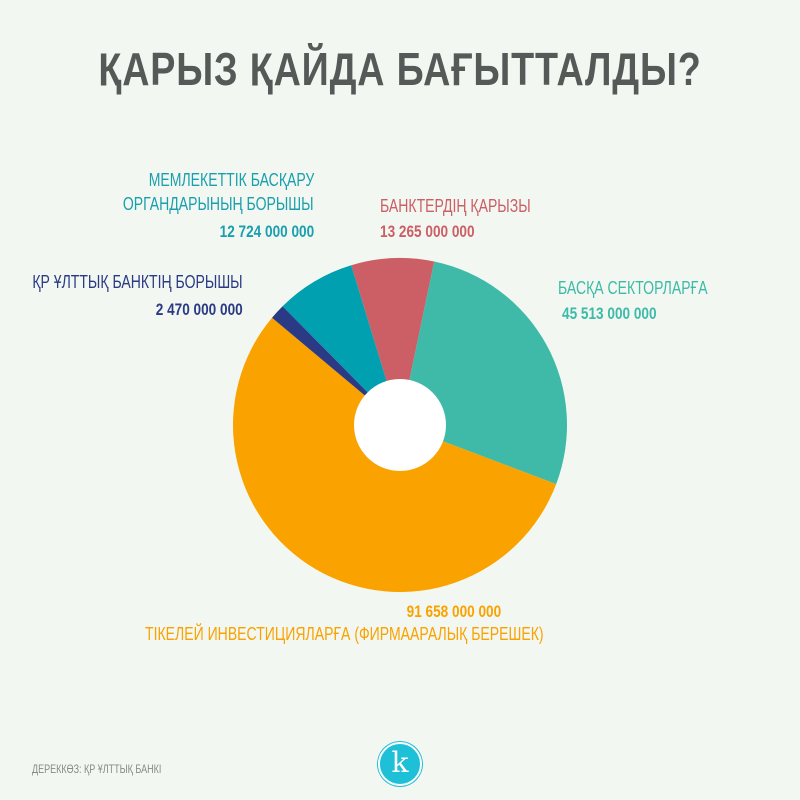  Describe the element at coordinates (218, 204) in the screenshot. I see `label-state-line2: ОРГАНДАРЫНЫҢ БОРЫШЫ` at that location.